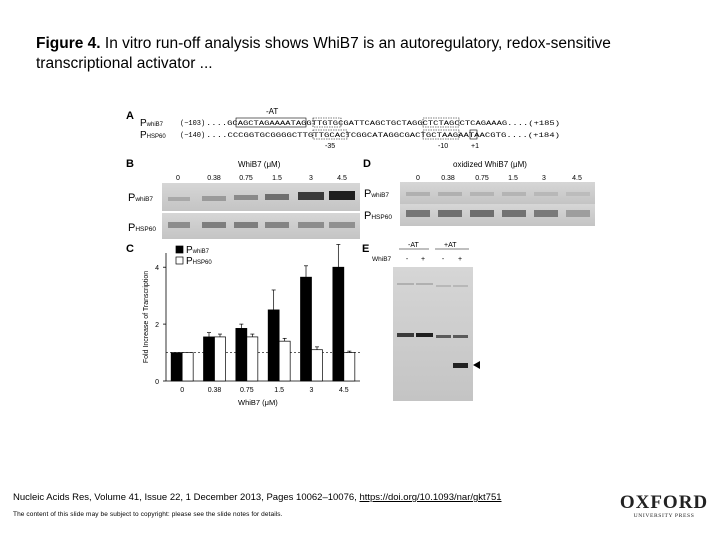  Describe the element at coordinates (330, 146) in the screenshot. I see `minus35-label: -35` at that location.